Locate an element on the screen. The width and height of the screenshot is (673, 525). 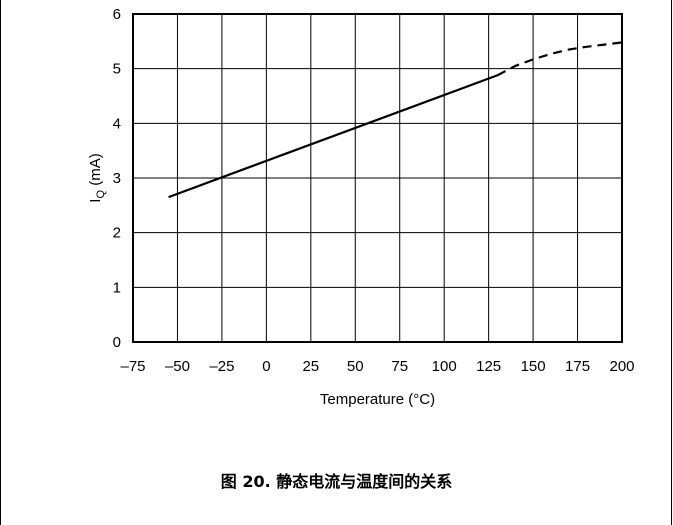
x-tick-label: 125 is located at coordinates (488, 366).